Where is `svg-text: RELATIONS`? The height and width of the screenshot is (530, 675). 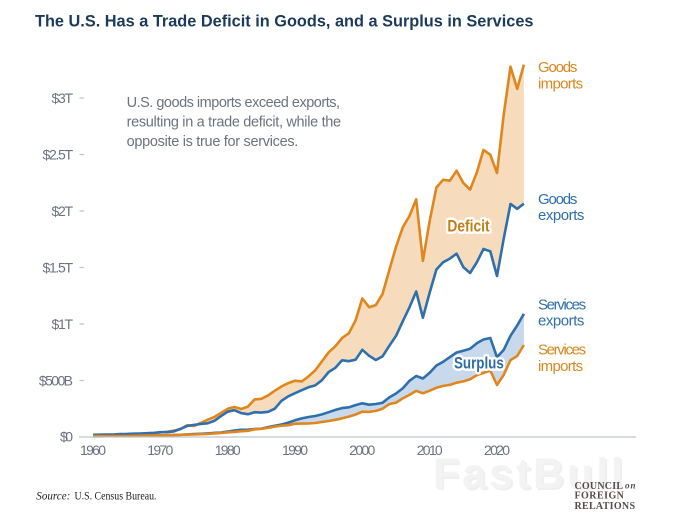 svg-text: RELATIONS is located at coordinates (605, 506).